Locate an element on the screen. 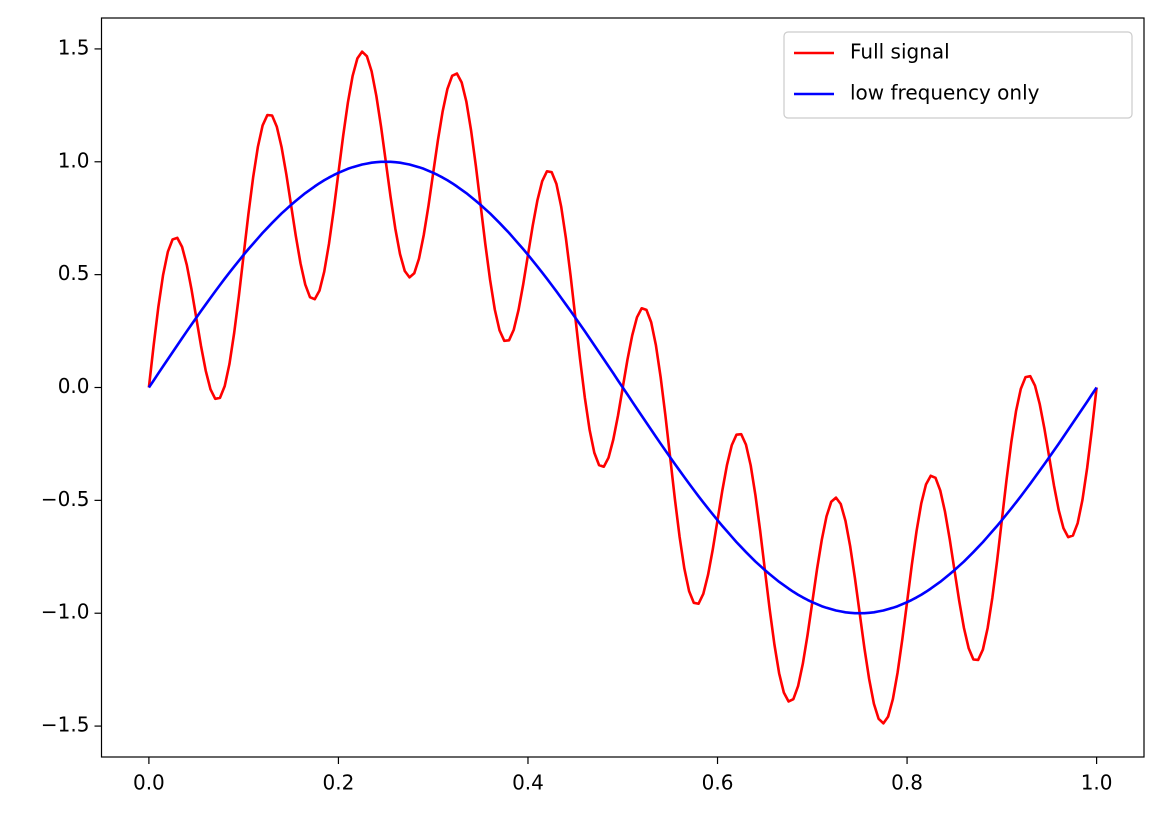 Image resolution: width=1163 pixels, height=822 pixels. legend: Full signal low frequency only is located at coordinates (958, 75).